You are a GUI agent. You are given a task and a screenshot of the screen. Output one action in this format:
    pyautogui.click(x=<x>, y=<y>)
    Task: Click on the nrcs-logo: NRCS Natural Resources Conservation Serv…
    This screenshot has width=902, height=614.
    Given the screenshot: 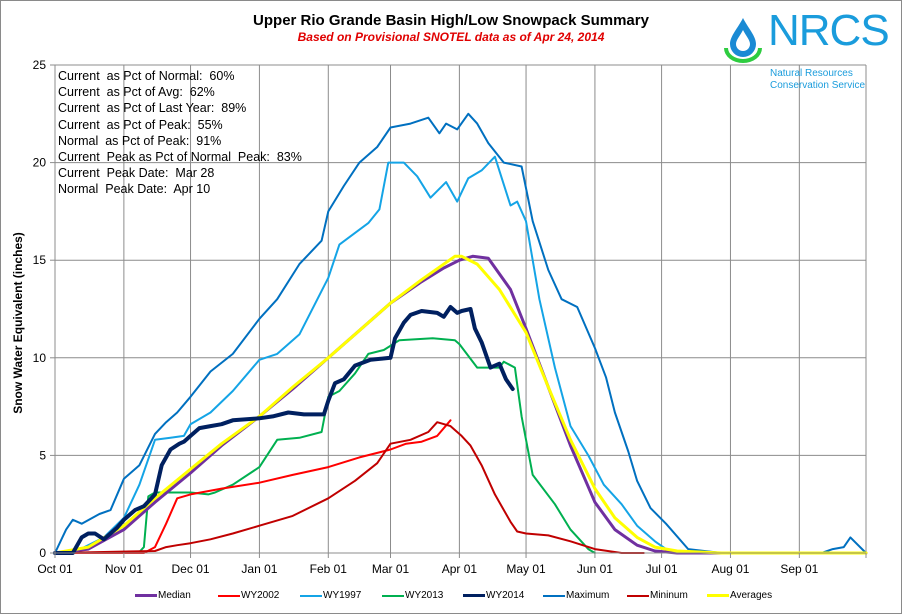 What is the action you would take?
    pyautogui.click(x=804, y=54)
    